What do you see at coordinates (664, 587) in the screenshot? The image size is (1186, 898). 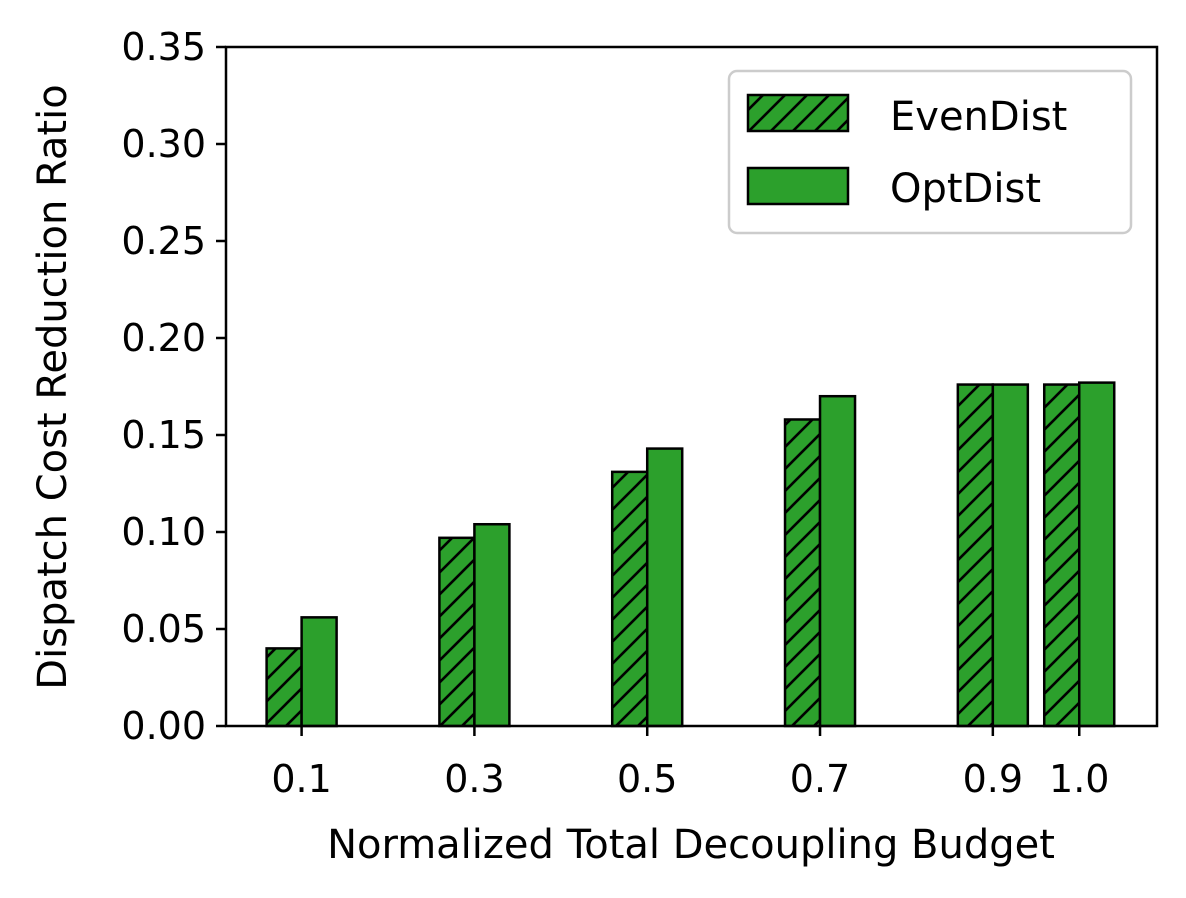 I see `bar-optdist-0.5` at bounding box center [664, 587].